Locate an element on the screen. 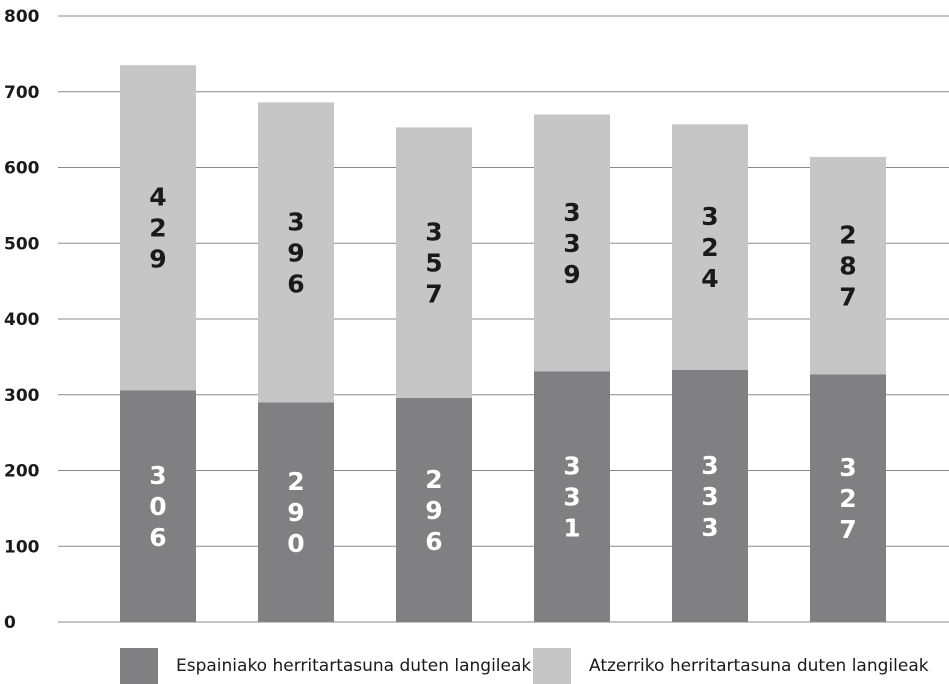 This screenshot has height=684, width=949. y-tick-label: 0 is located at coordinates (10, 623).